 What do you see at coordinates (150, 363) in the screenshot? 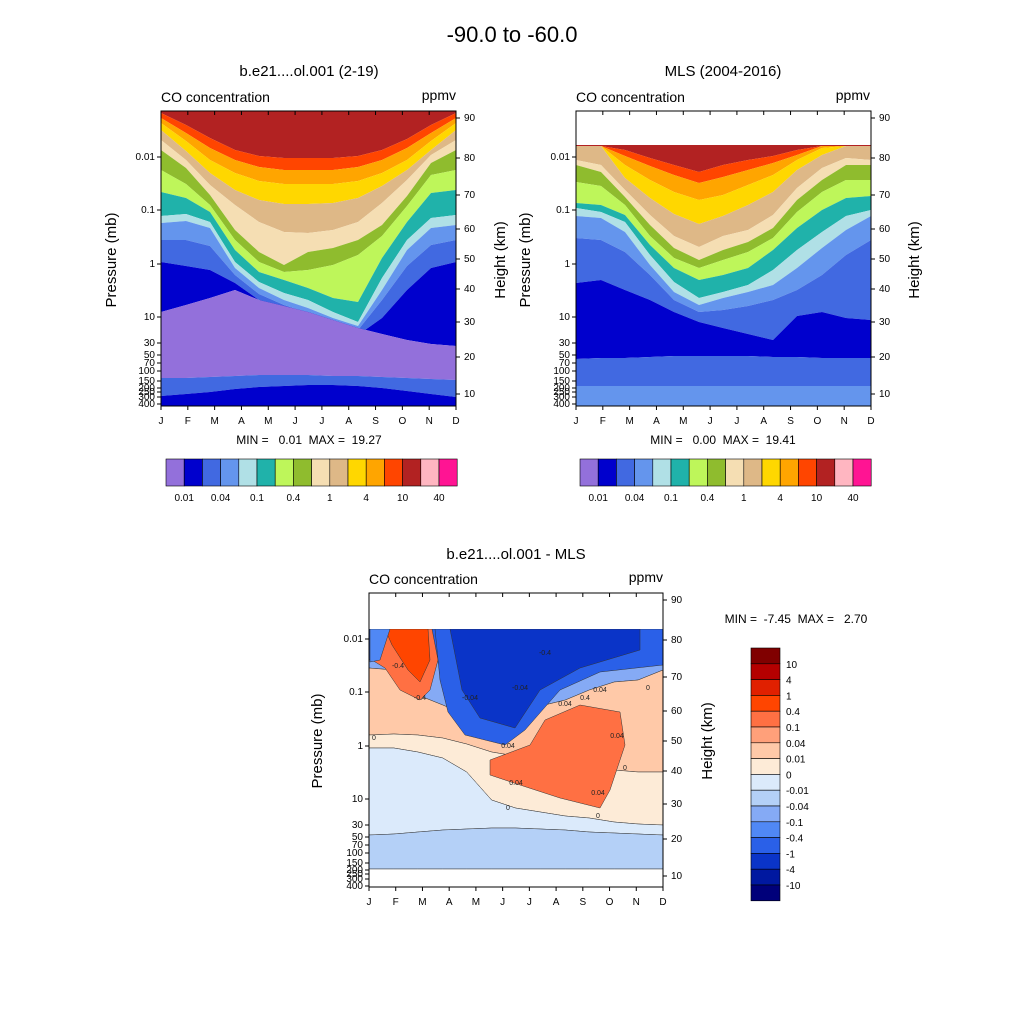
I see `y-tick-label: 70` at bounding box center [150, 363].